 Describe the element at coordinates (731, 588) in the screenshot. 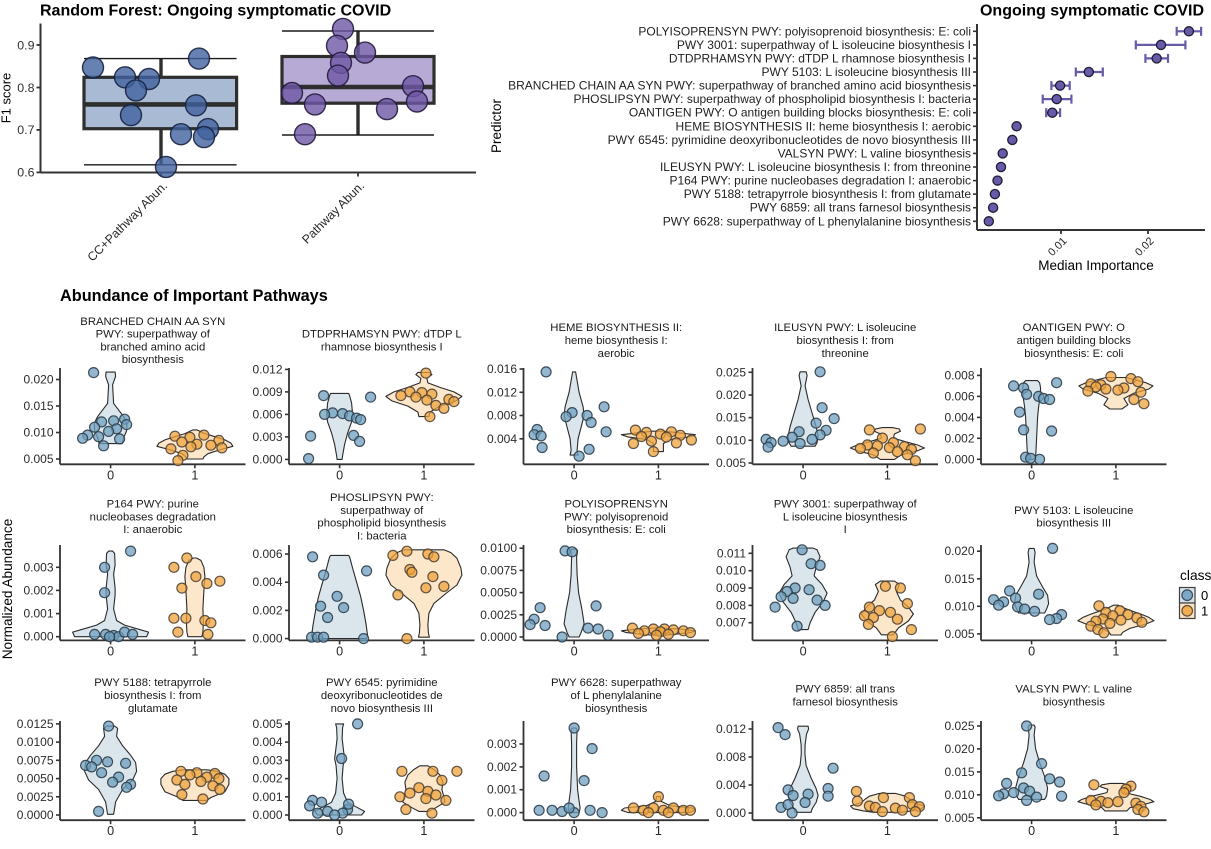

I see `svg-text: 0.009` at that location.